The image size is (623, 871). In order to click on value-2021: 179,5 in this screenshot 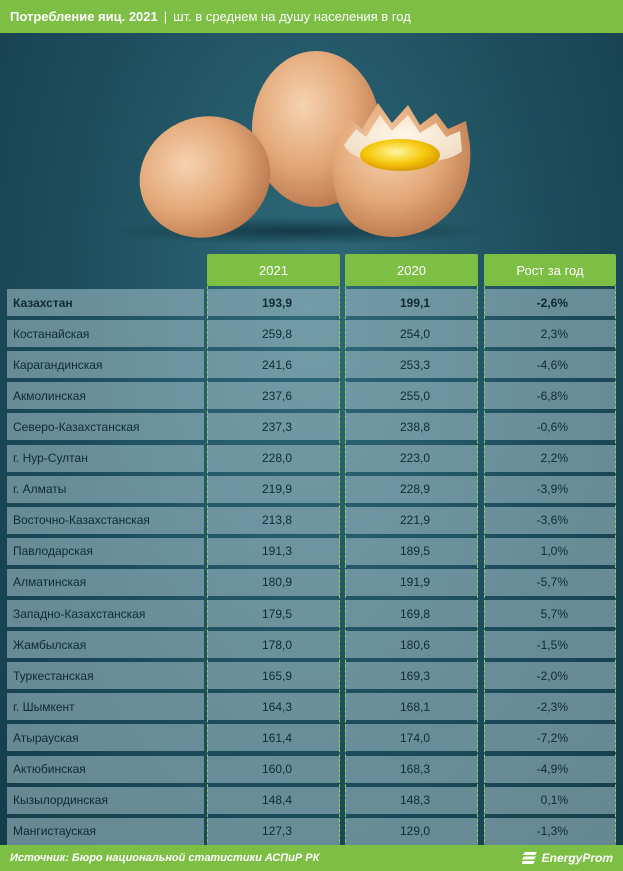, I will do `click(273, 613)`.